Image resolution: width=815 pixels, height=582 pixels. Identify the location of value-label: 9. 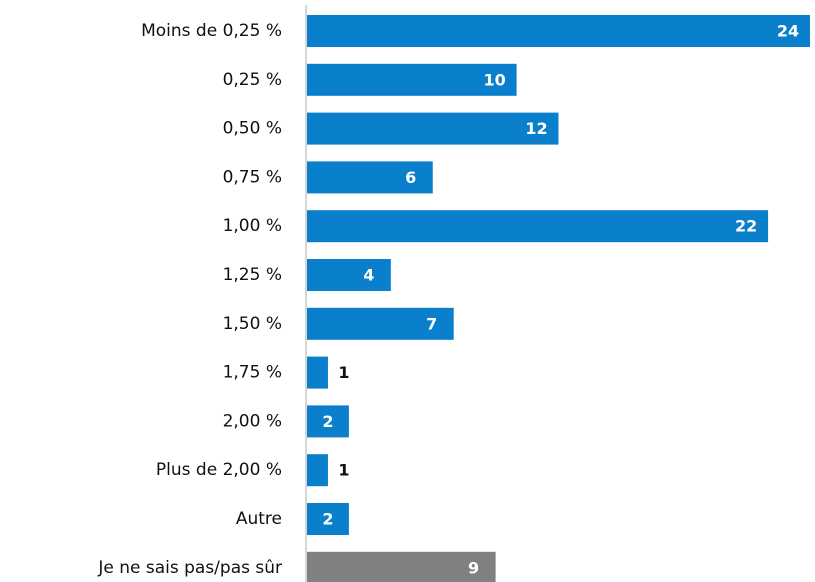
(473, 567).